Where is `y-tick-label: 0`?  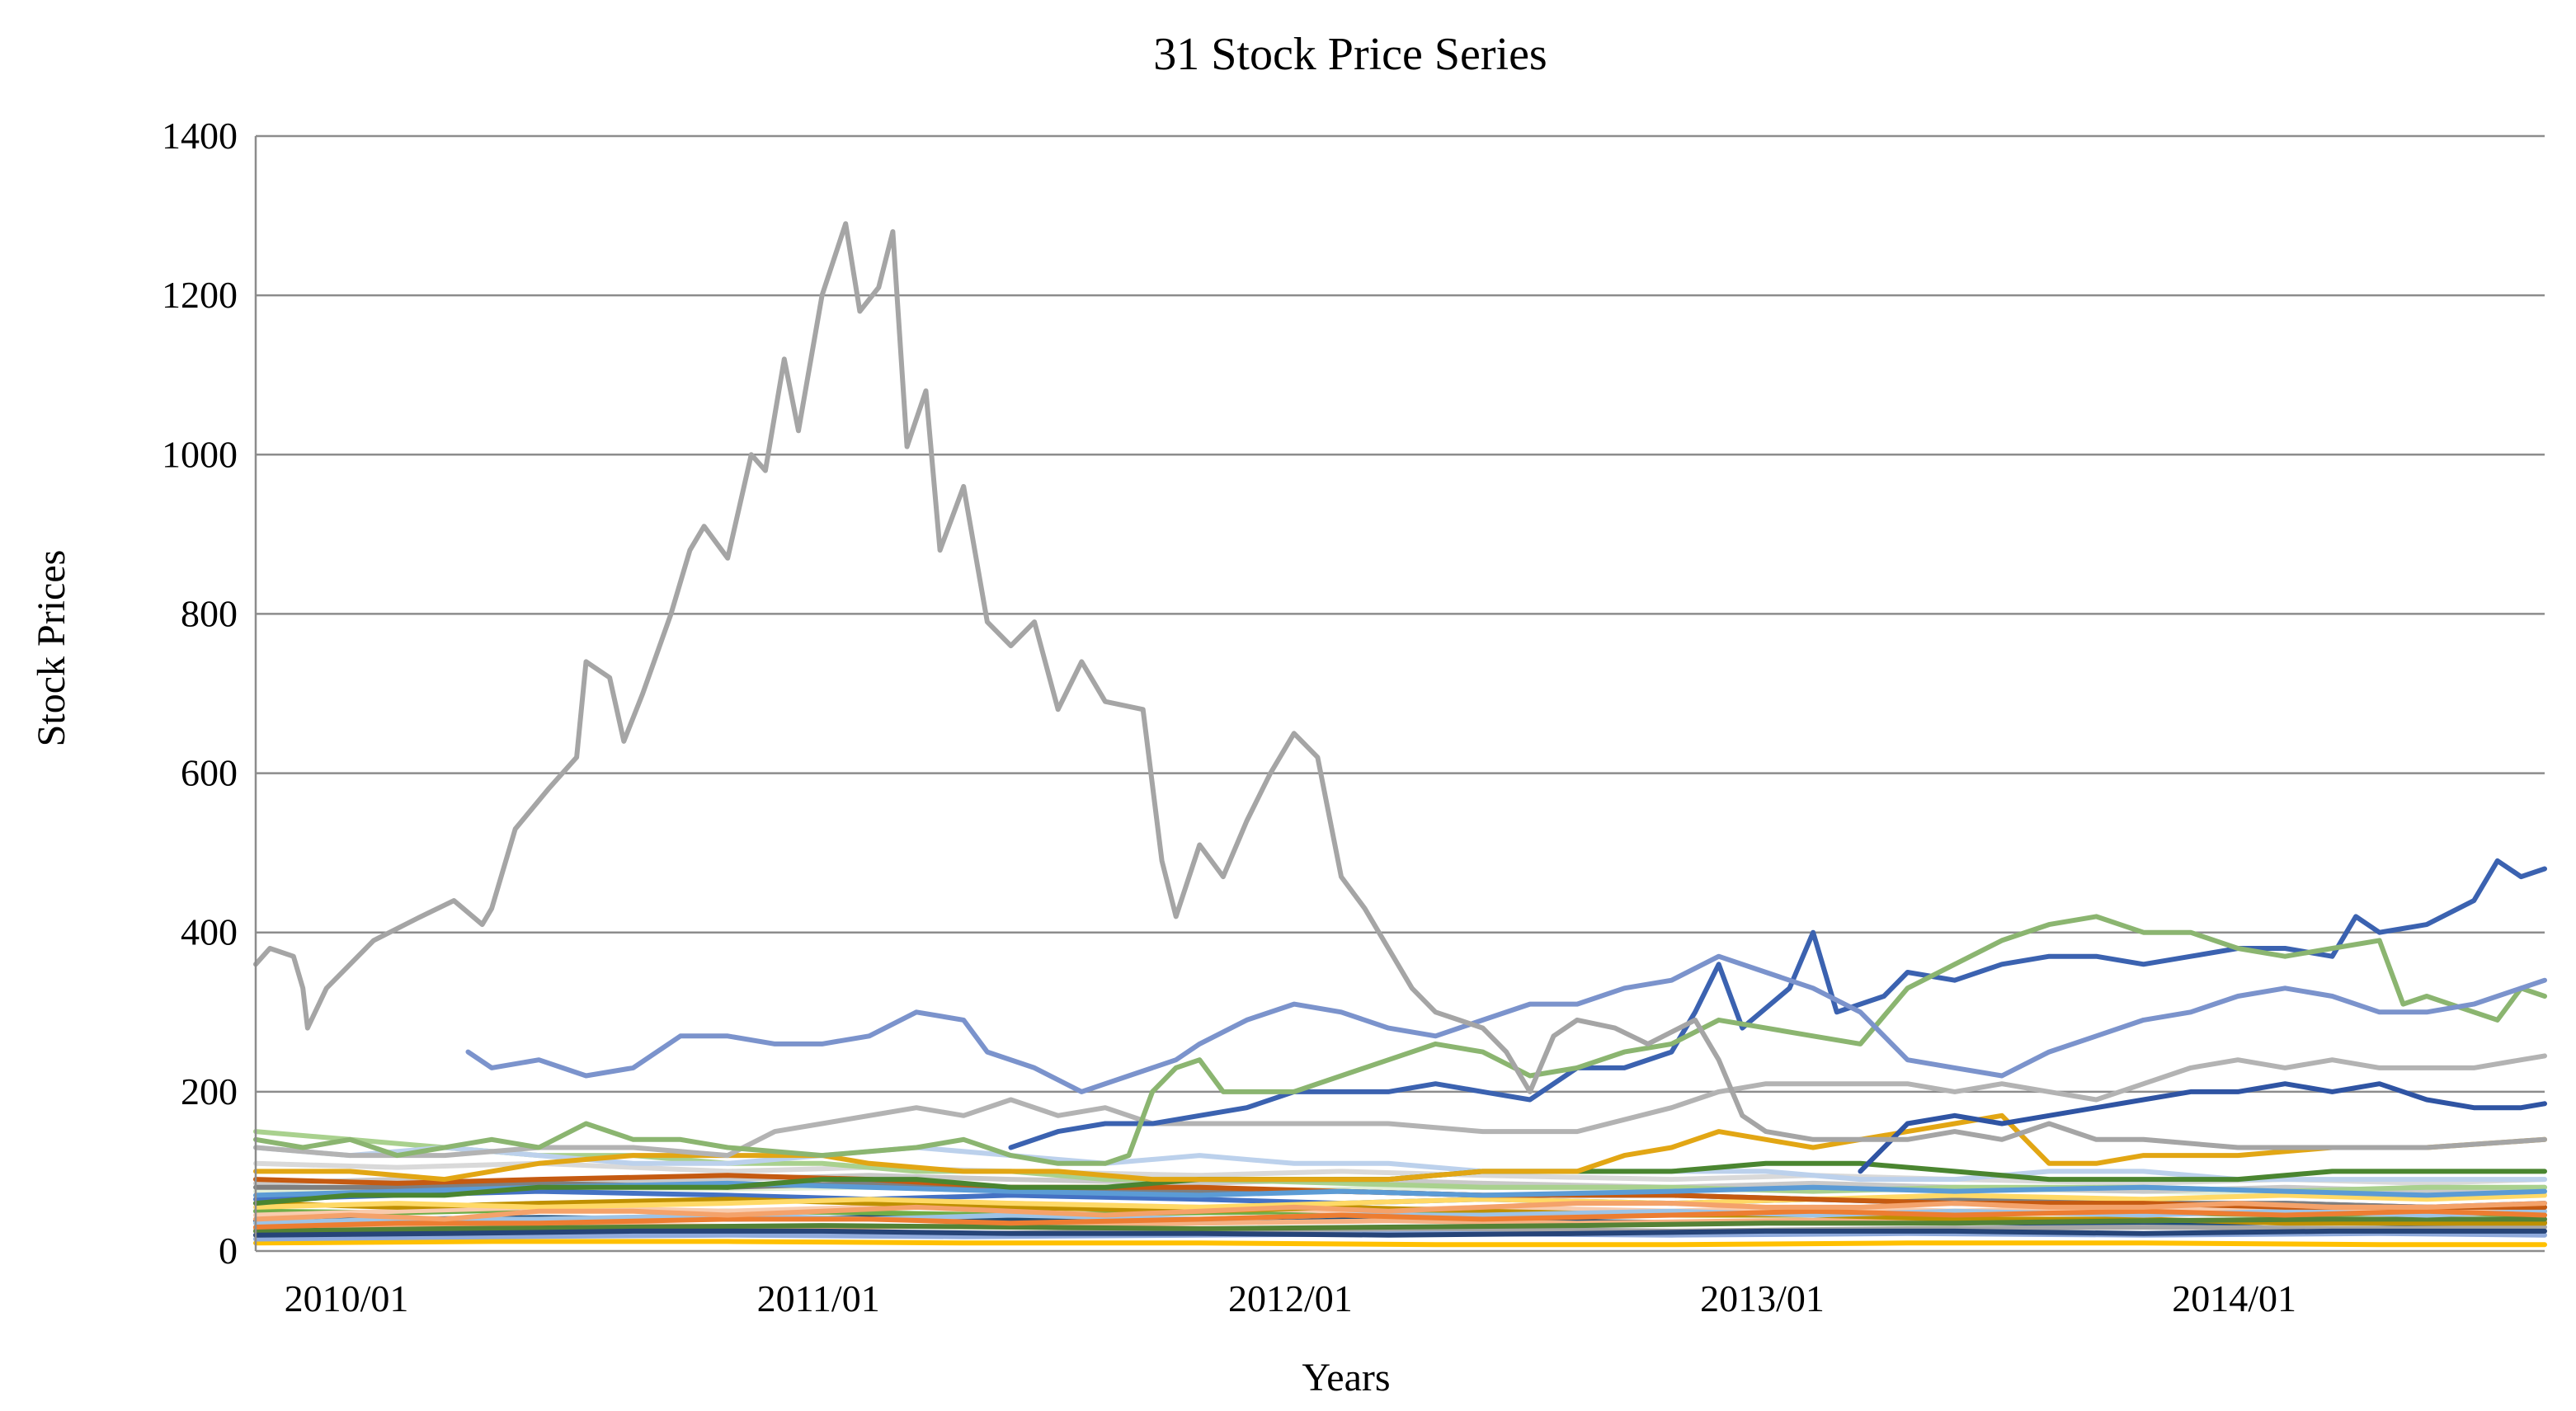 y-tick-label: 0 is located at coordinates (229, 1251).